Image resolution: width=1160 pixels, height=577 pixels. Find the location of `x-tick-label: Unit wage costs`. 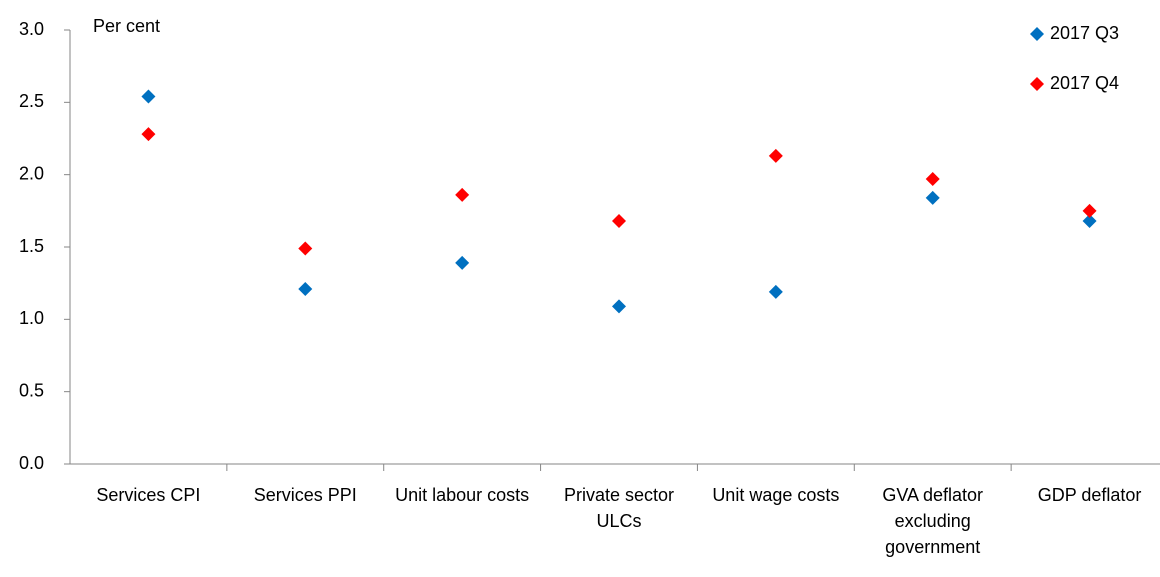

x-tick-label: Unit wage costs is located at coordinates (776, 495).